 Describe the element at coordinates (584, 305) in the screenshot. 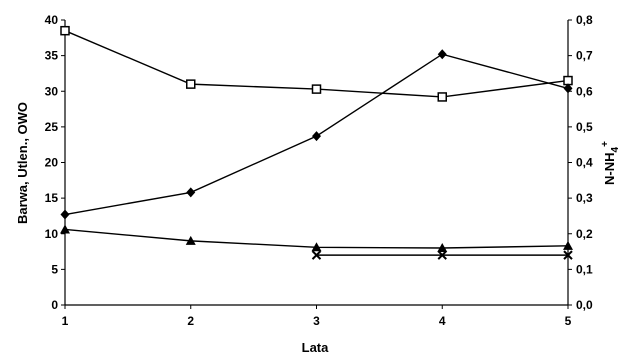

I see `right-tick-label: 0,0` at that location.